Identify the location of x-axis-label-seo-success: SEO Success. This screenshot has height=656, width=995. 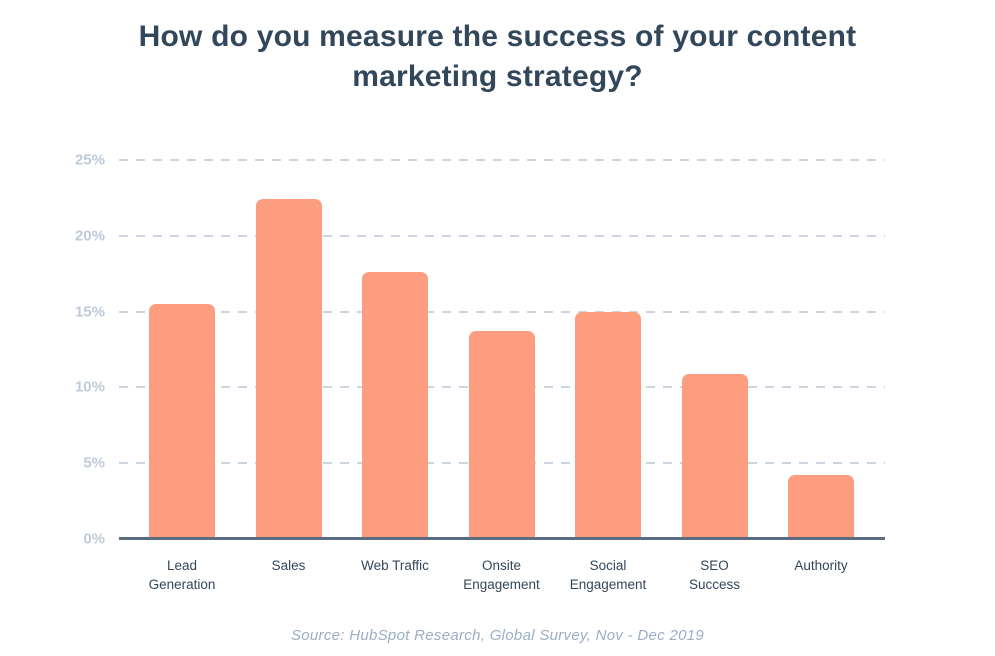
(715, 575).